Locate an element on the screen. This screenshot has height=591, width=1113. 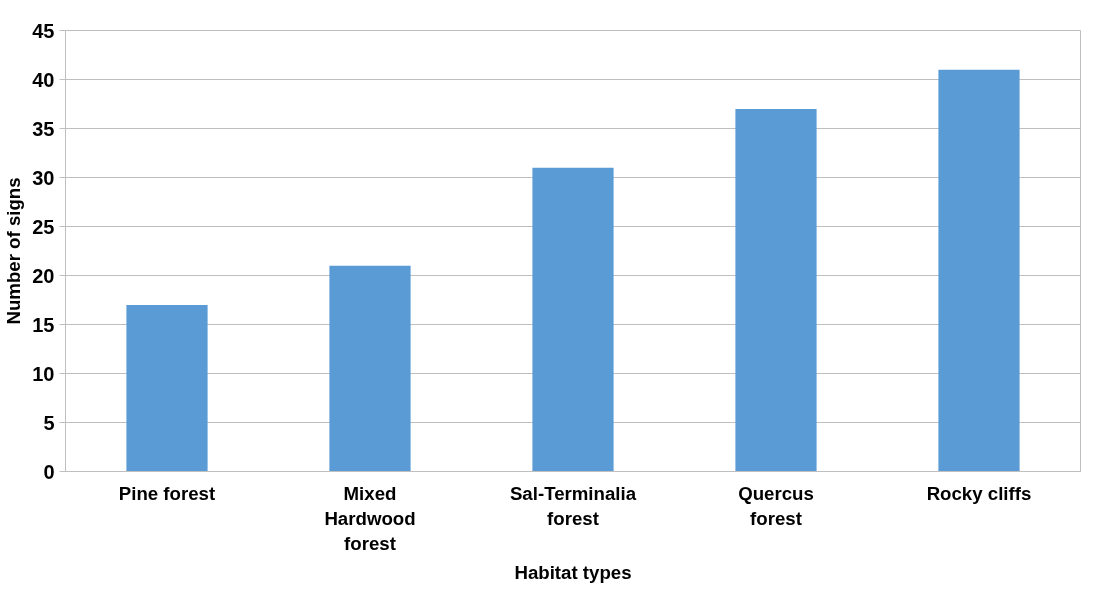
y-tick-label: 15 is located at coordinates (43, 324).